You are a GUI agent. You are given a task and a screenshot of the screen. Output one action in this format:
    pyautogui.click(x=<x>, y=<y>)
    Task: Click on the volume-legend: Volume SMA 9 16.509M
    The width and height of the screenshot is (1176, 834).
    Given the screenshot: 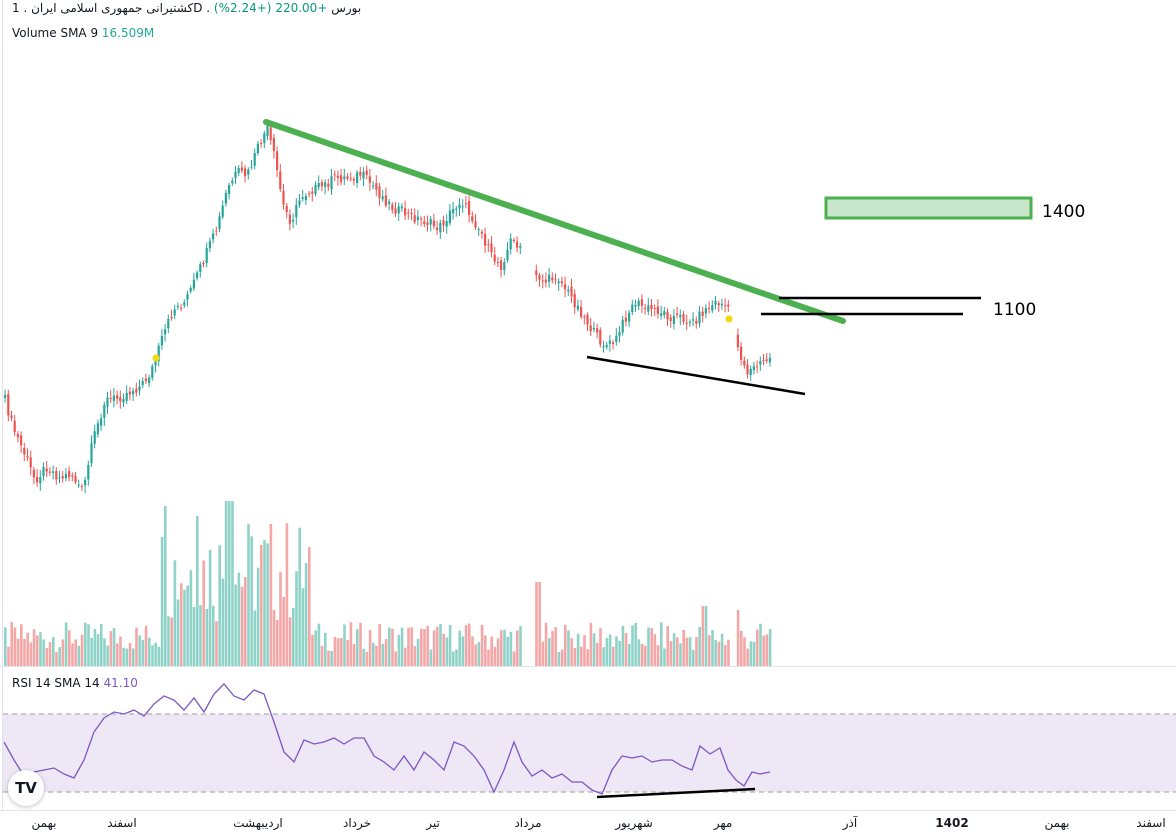 What is the action you would take?
    pyautogui.click(x=83, y=33)
    